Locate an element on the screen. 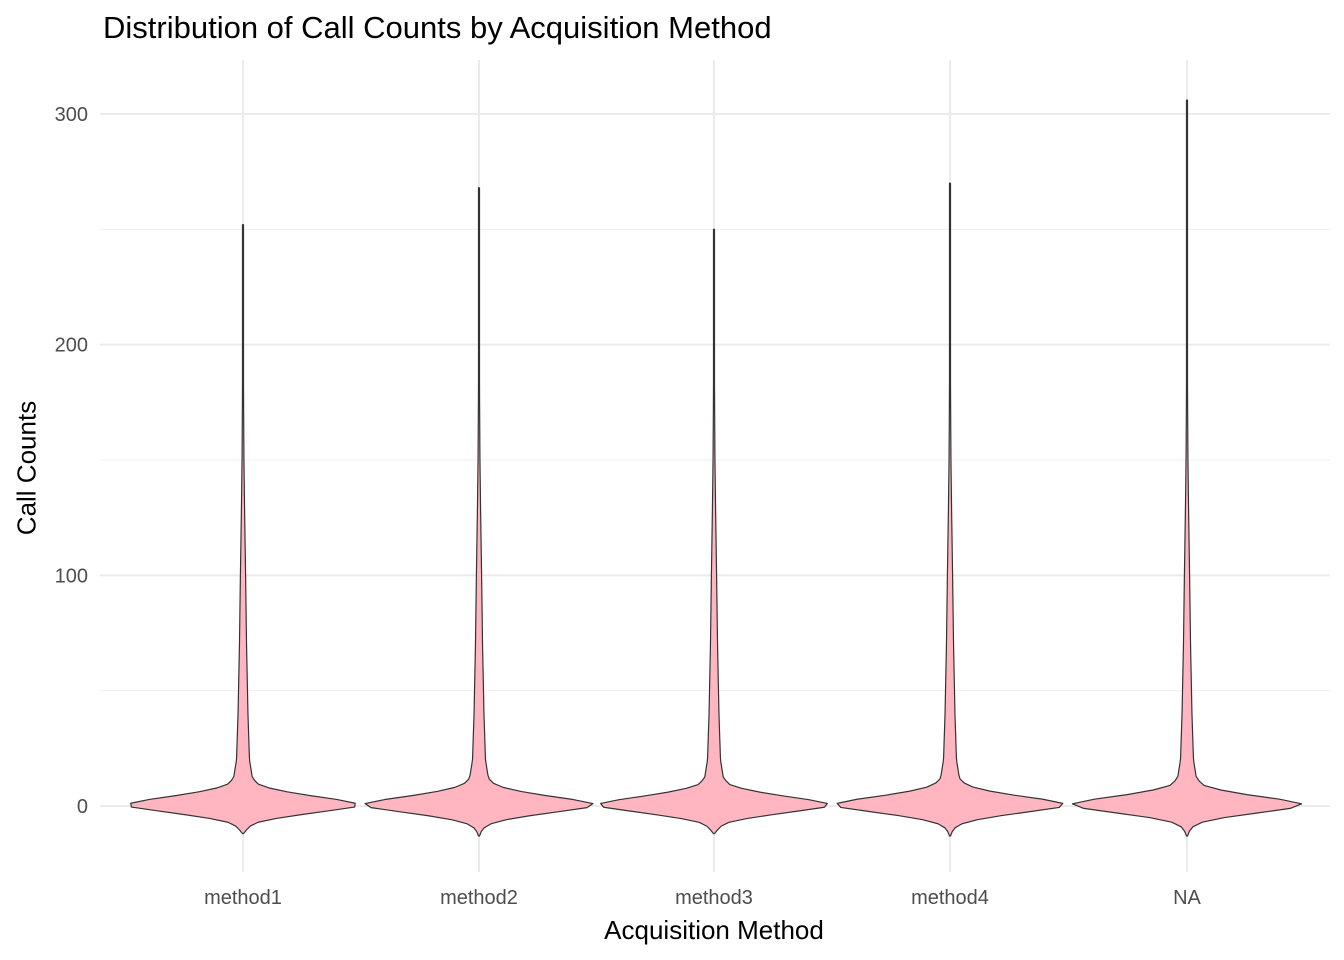  x-tick-label: method2 is located at coordinates (479, 898).